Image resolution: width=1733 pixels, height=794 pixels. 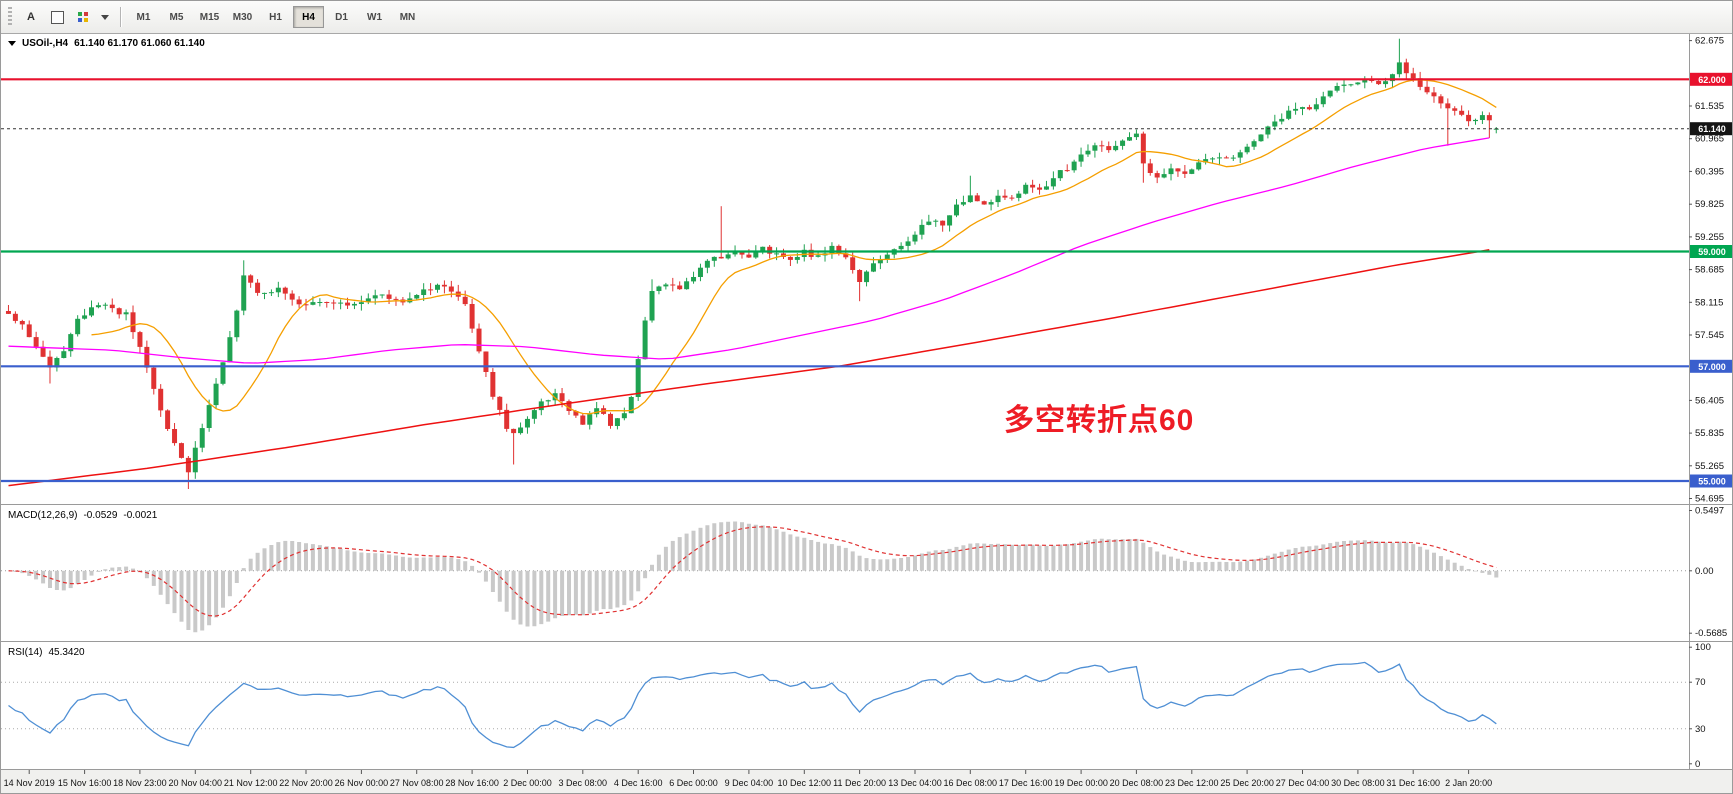 I want to click on rsi-value: 45.3420, so click(x=66, y=652).